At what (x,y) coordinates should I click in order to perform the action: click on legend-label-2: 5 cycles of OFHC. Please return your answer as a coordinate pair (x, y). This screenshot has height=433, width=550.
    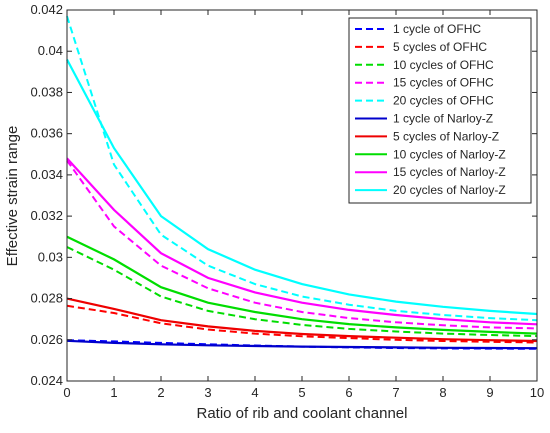
    Looking at the image, I should click on (440, 47).